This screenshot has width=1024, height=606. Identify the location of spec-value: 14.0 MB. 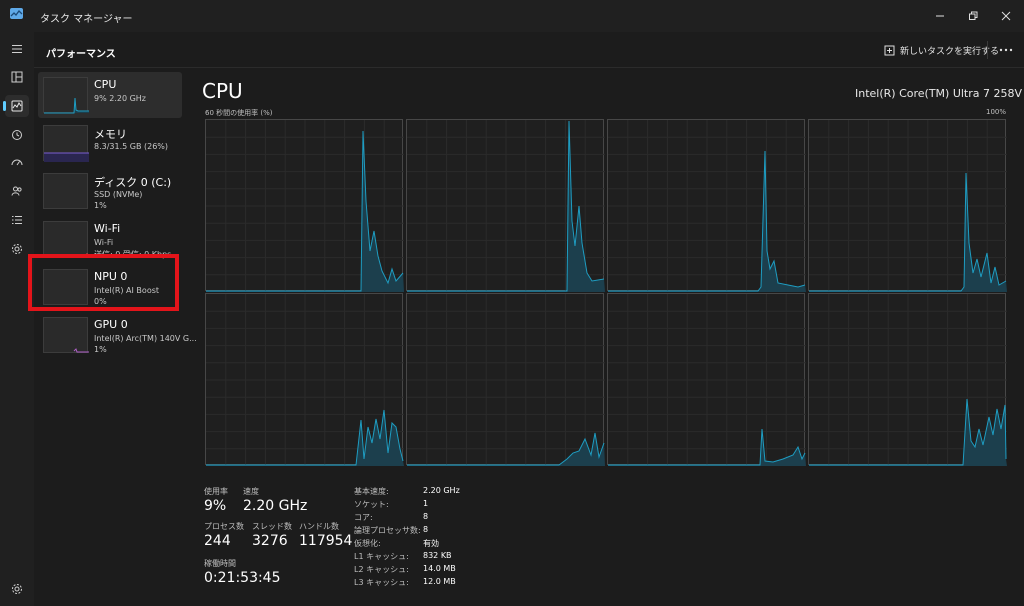
(439, 568).